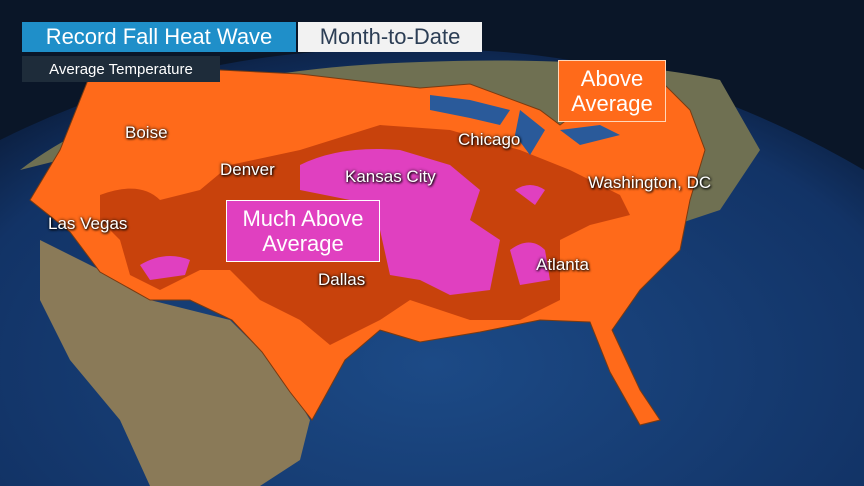 This screenshot has height=486, width=864. What do you see at coordinates (525, 125) in the screenshot?
I see `great-lakes` at bounding box center [525, 125].